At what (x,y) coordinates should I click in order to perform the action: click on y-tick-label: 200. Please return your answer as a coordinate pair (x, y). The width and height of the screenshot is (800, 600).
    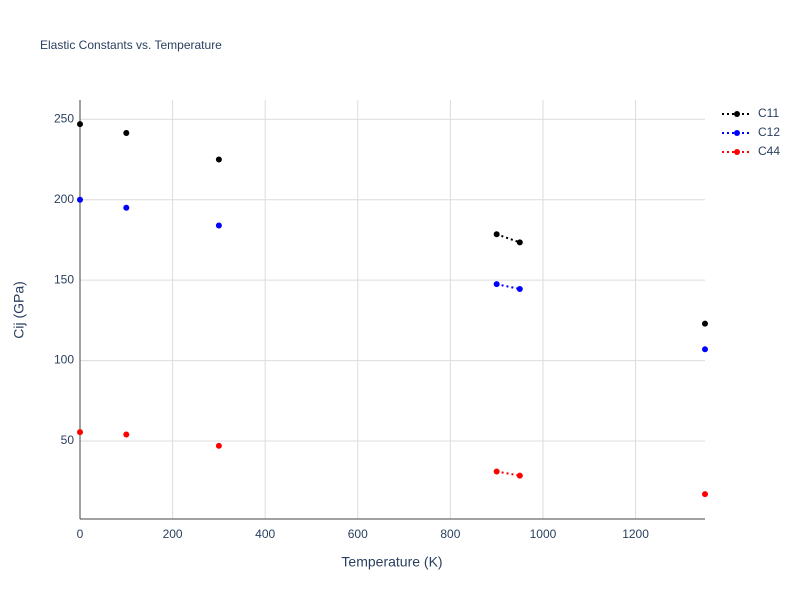
    Looking at the image, I should click on (64, 199).